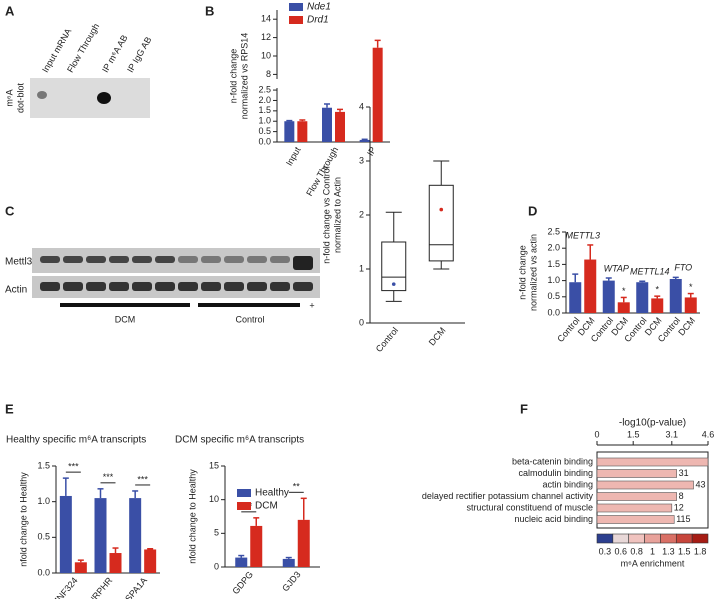 This screenshot has height=599, width=715. What do you see at coordinates (636, 551) in the screenshot?
I see `colorbar-tick-label: 0.8` at bounding box center [636, 551].